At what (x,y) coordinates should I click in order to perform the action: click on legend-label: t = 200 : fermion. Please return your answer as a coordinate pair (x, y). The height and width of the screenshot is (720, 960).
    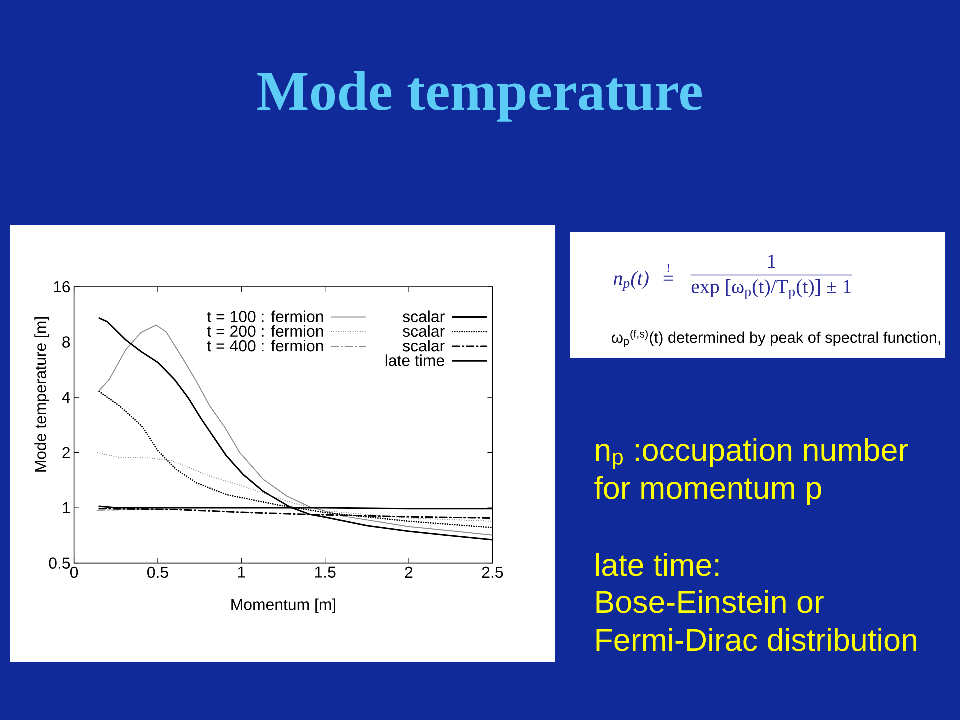
    Looking at the image, I should click on (265, 331).